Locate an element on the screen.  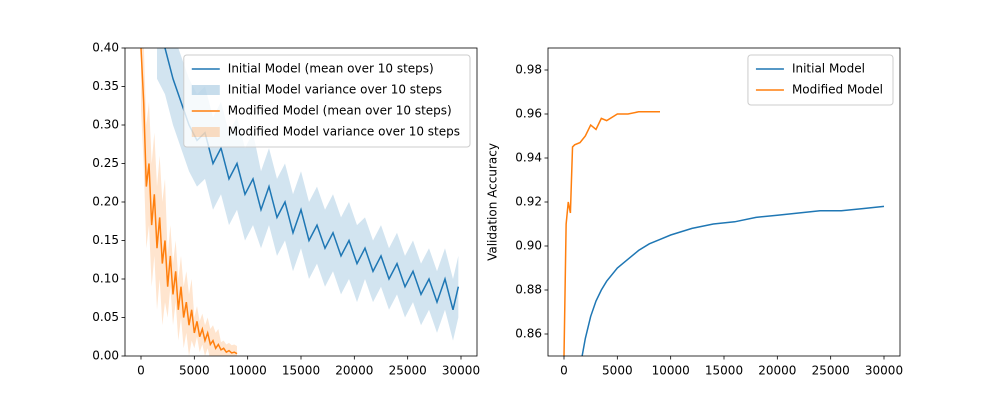
y-tick-label: 0.86 is located at coordinates (528, 334).